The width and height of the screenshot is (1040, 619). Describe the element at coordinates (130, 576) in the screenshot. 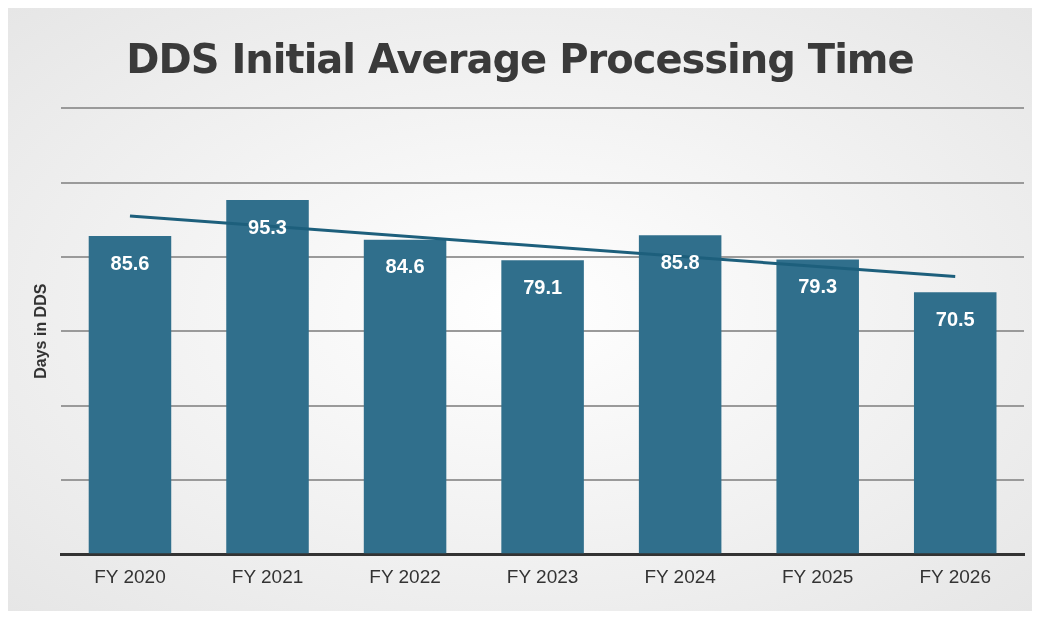

I see `x-tick-label: FY 2020` at that location.